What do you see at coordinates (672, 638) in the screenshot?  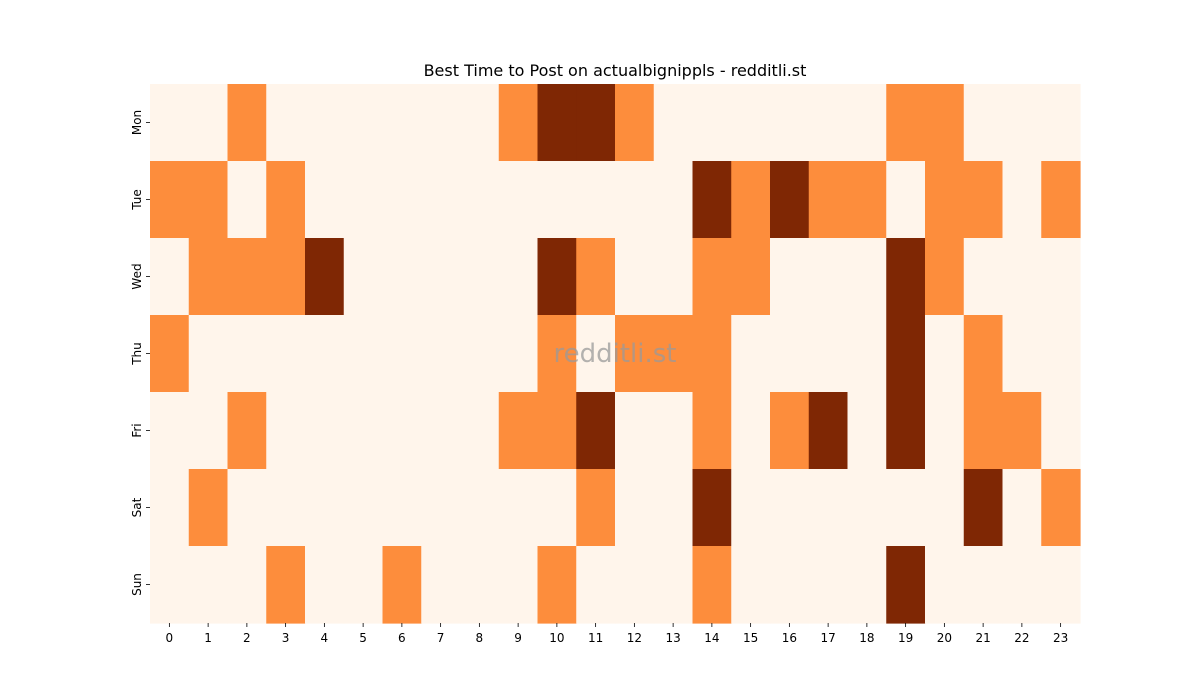 I see `x-tick-label: 13` at bounding box center [672, 638].